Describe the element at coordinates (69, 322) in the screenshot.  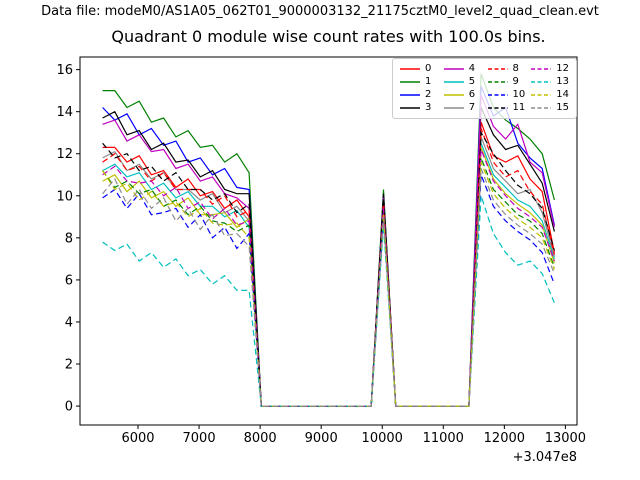
I see `y-tick-label: 4` at that location.